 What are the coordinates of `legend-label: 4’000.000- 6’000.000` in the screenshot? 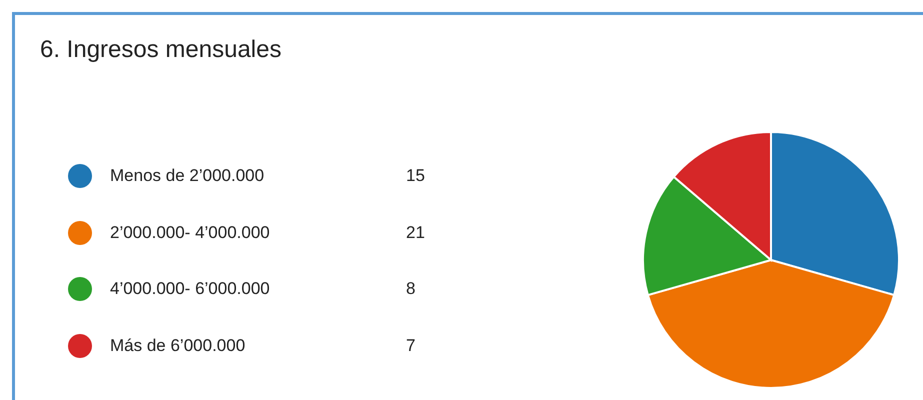 It's located at (190, 289).